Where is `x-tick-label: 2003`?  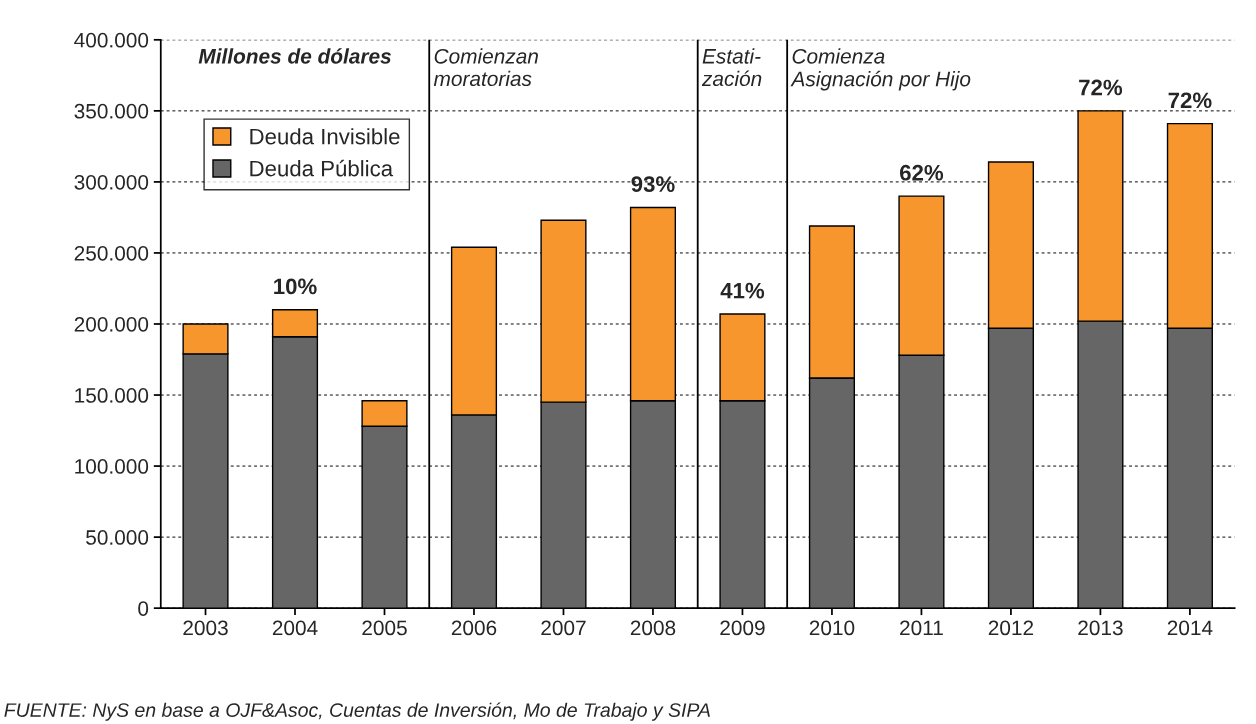
x-tick-label: 2003 is located at coordinates (205, 628).